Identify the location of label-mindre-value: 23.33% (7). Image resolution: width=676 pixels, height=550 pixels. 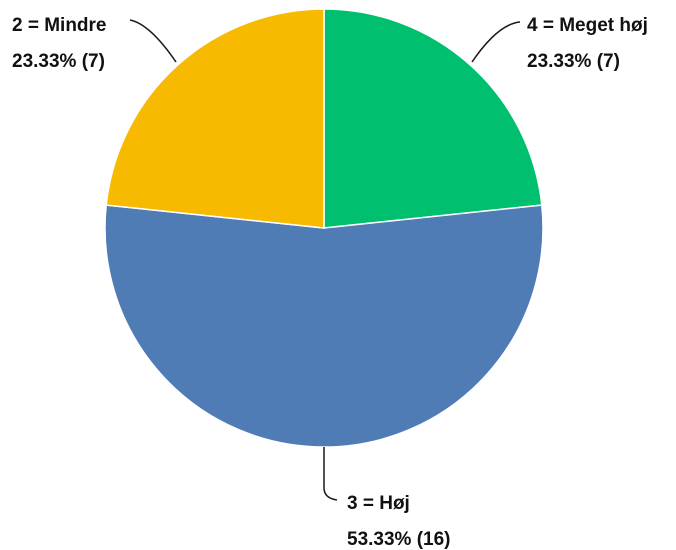
(58, 61).